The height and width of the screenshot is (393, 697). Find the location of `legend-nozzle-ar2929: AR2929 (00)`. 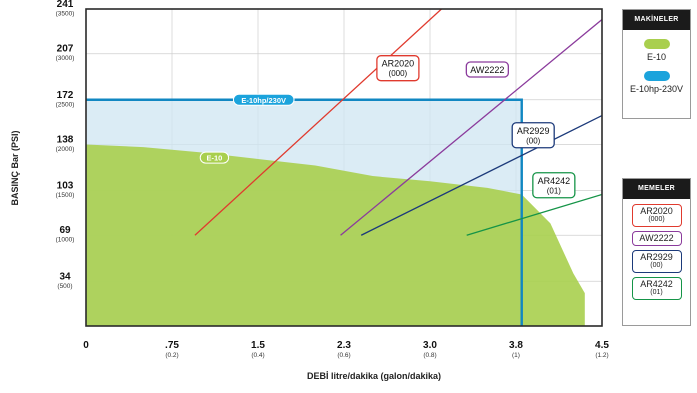

legend-nozzle-ar2929: AR2929 (00) is located at coordinates (656, 261).